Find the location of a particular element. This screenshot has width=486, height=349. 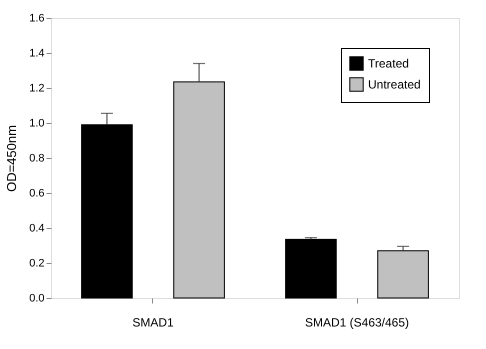

y-tick-label: 1.2 is located at coordinates (36, 88).